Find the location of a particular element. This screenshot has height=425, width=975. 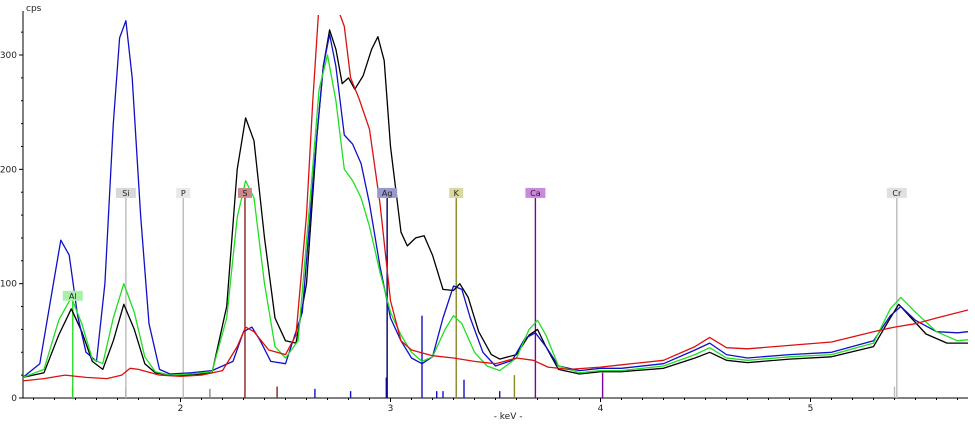

element-label-box-p is located at coordinates (183, 192).